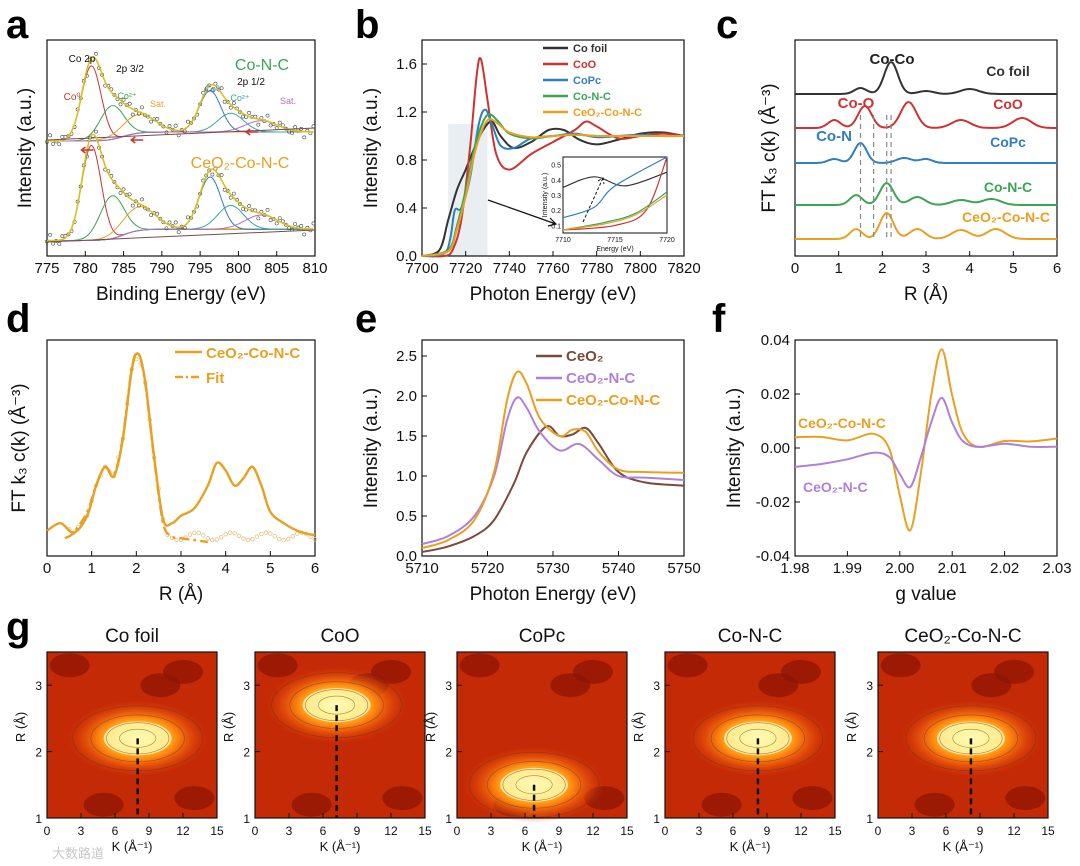 This screenshot has height=866, width=1080. What do you see at coordinates (1008, 104) in the screenshot?
I see `series-label: CoO` at bounding box center [1008, 104].